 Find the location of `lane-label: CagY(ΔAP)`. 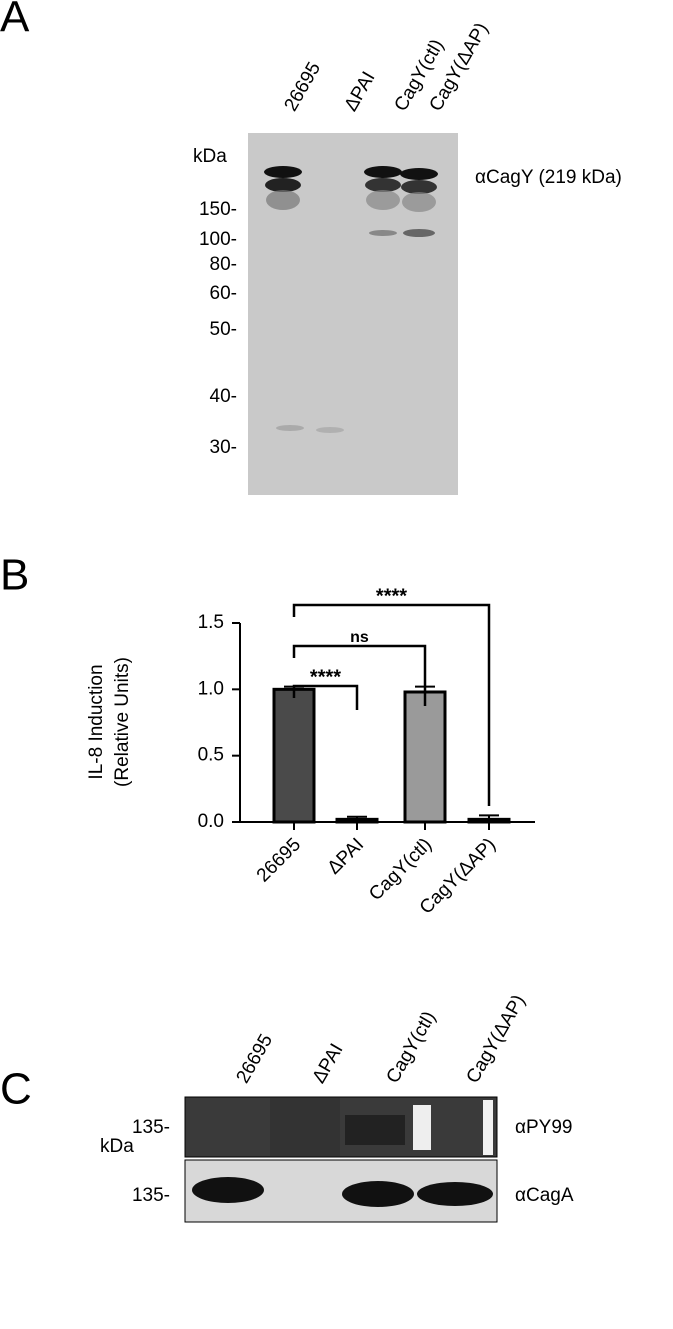

lane-label: CagY(ΔAP) is located at coordinates (495, 1039).